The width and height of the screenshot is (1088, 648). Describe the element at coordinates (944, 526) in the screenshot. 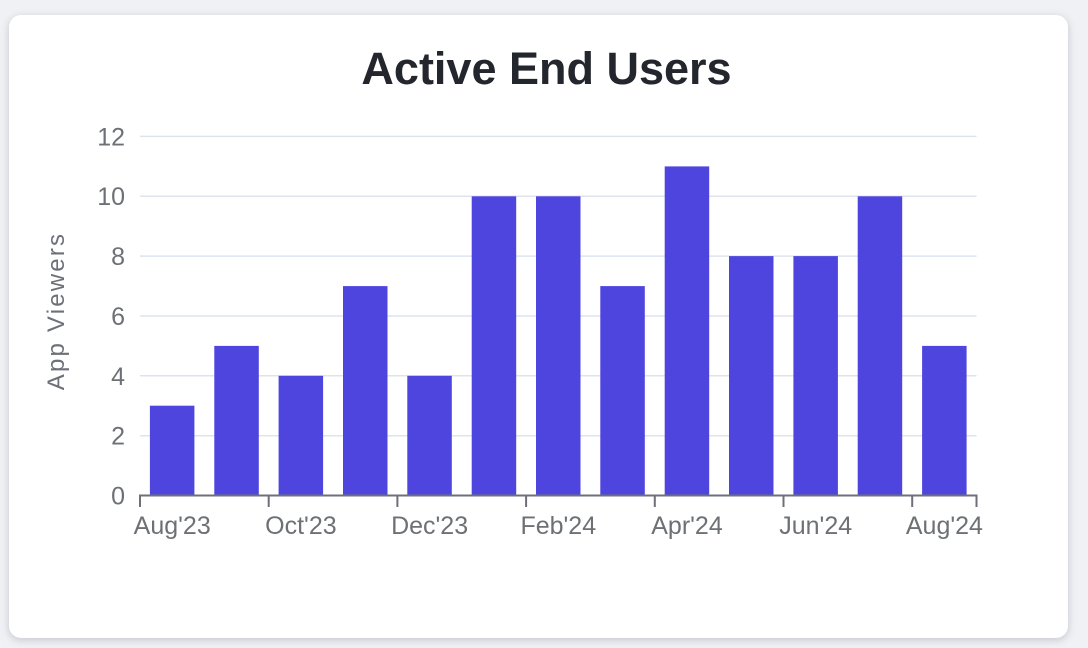

I see `svg-text: Aug'24` at that location.